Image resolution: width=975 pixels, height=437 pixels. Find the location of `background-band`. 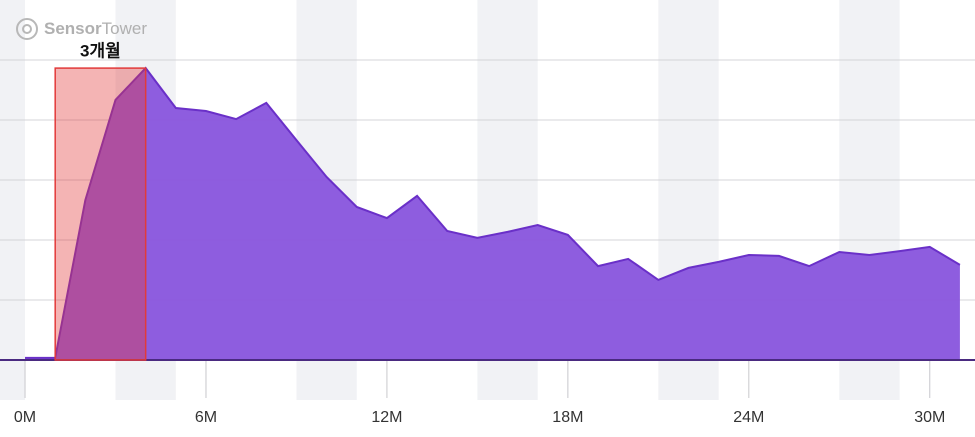

background-band is located at coordinates (13, 200).